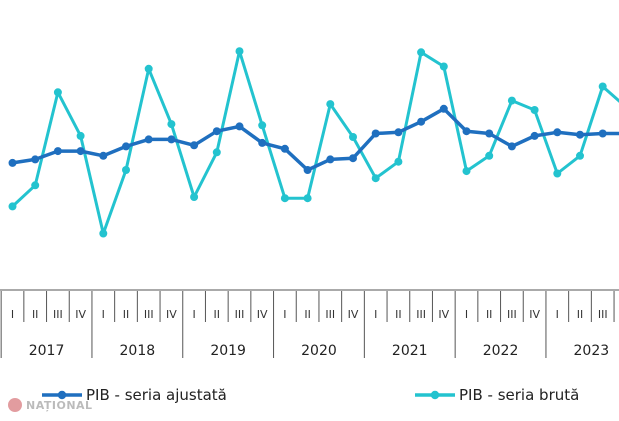 This screenshot has width=619, height=421. I want to click on legend-label-raw: PIB - seria brută, so click(519, 395).